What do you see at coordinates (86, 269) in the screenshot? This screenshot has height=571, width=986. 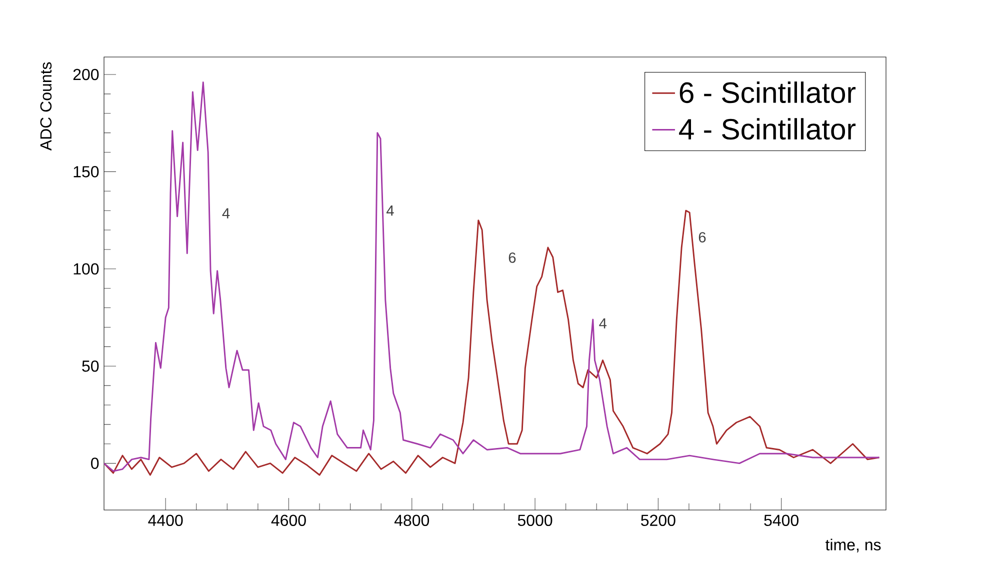 I see `y-tick-label: 100` at bounding box center [86, 269].